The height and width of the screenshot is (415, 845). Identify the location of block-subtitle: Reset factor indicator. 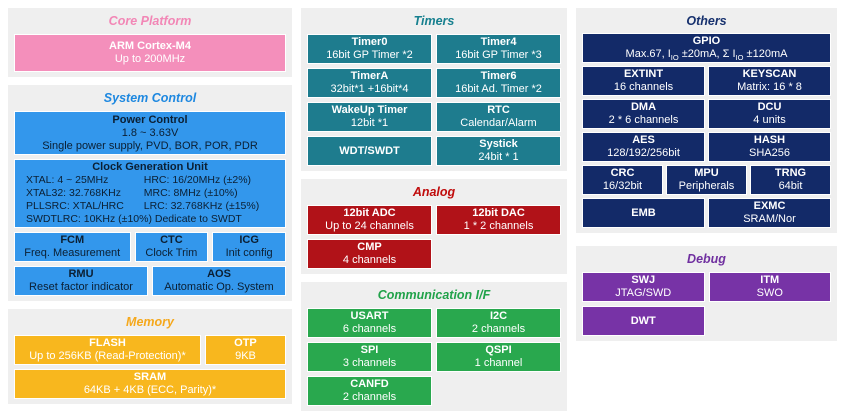
(81, 287).